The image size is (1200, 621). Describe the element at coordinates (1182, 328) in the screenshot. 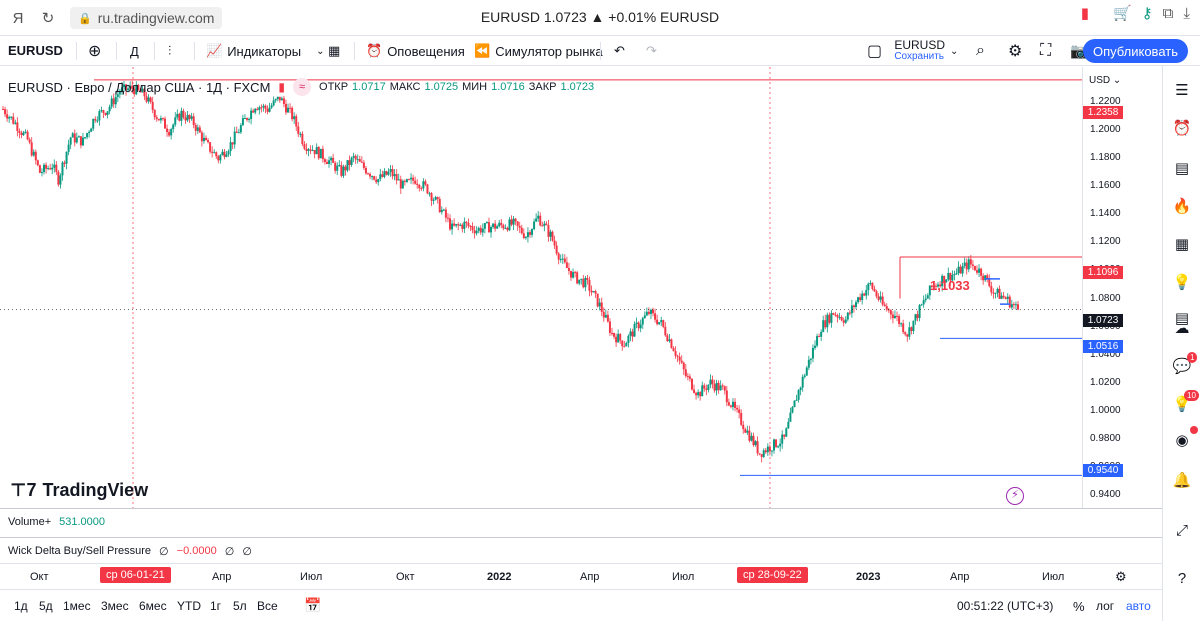

I see `cloud-chat-icon: ☁` at that location.